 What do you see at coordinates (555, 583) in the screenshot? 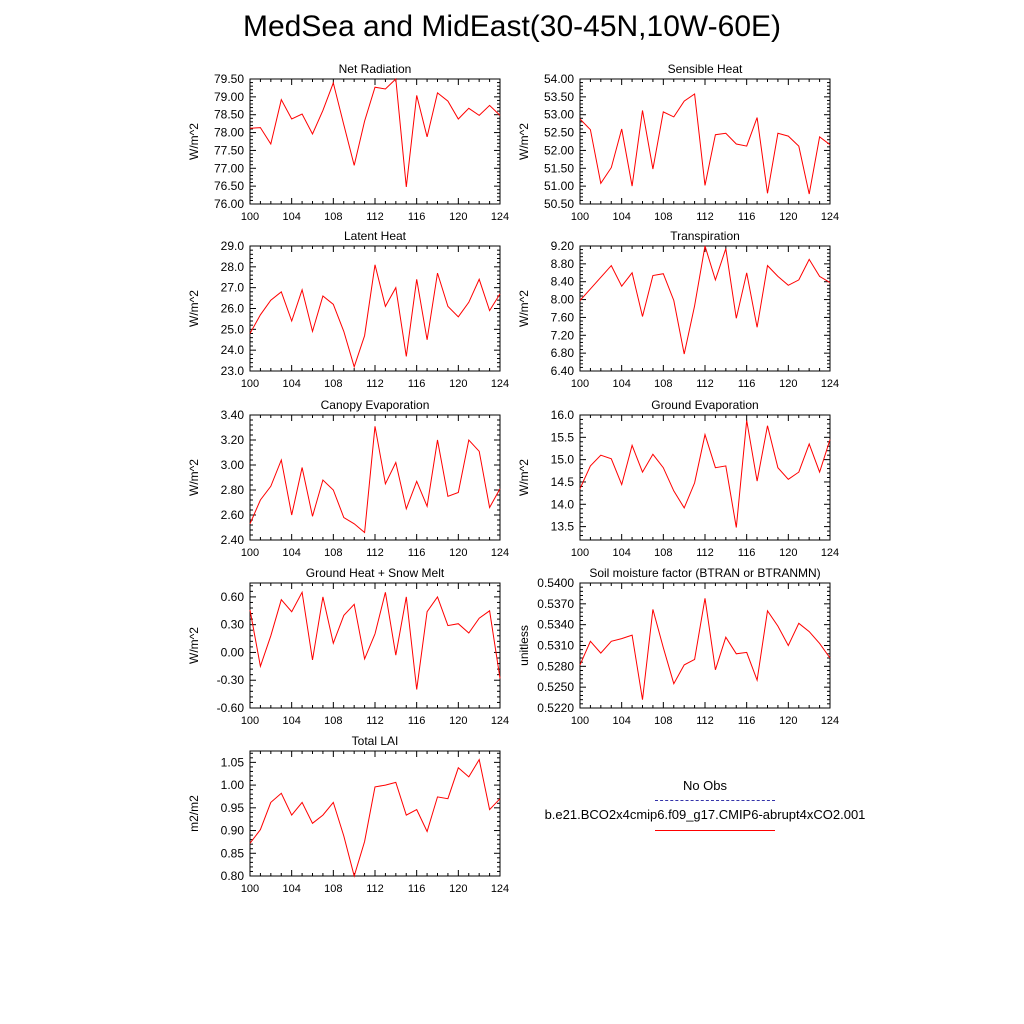
I see `y-tick-label: 0.5400` at bounding box center [555, 583].